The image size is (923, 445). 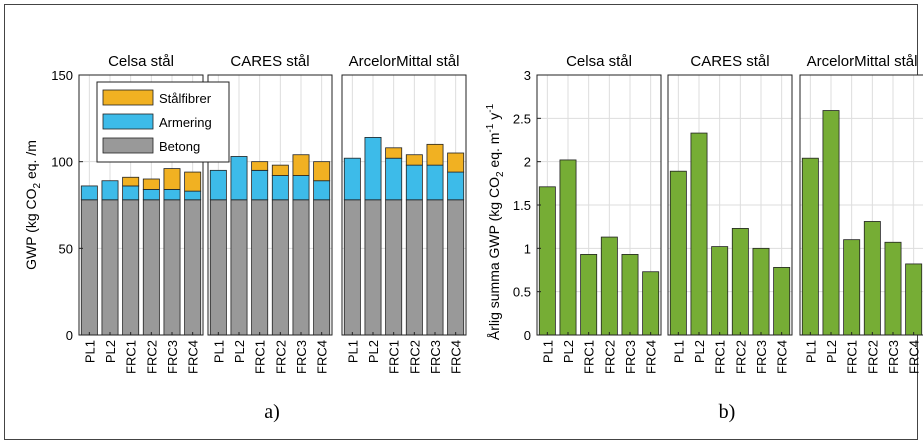 What do you see at coordinates (435, 154) in the screenshot?
I see `bar-stlfibrer-frc3` at bounding box center [435, 154].